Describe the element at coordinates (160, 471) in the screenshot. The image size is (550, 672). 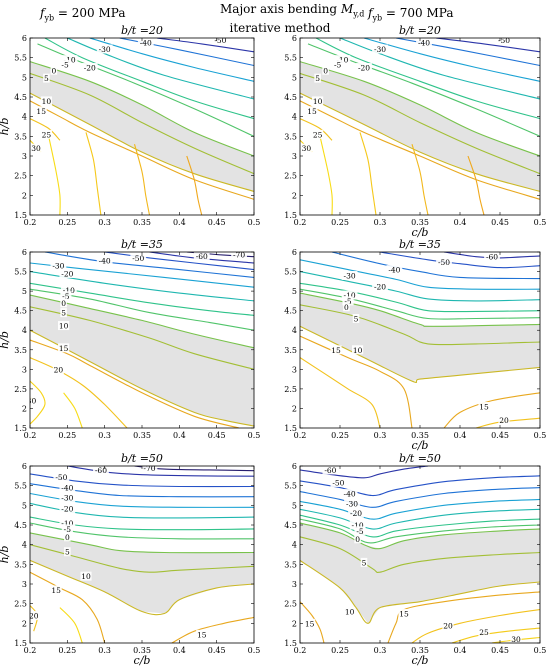
I see `contour-line--60` at that location.